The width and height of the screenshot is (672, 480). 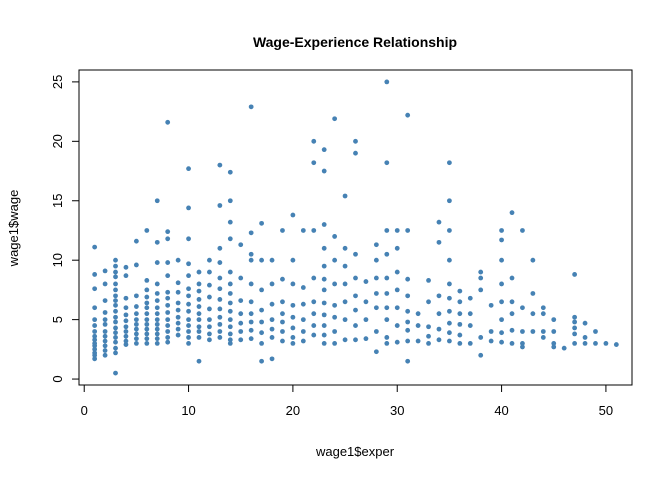 I want to click on x-axis: 0 10 20 30 40 50, so click(x=347, y=401).